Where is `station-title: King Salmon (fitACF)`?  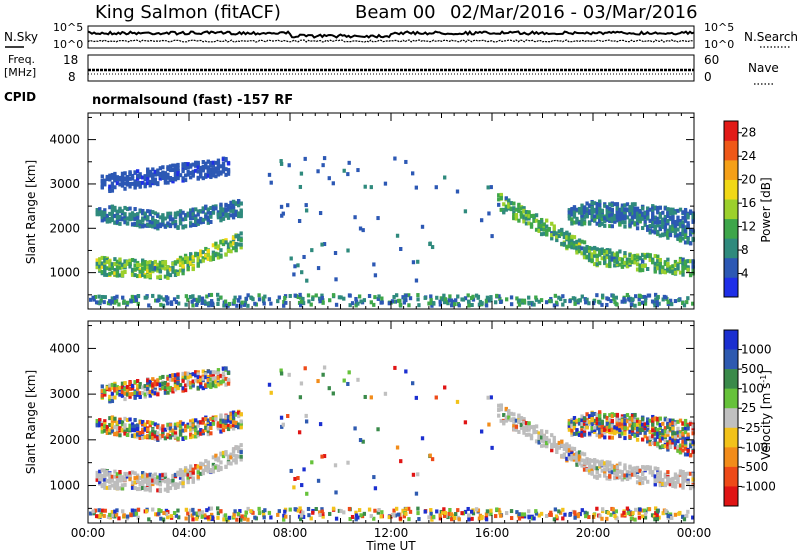
station-title: King Salmon (fitACF) is located at coordinates (188, 12).